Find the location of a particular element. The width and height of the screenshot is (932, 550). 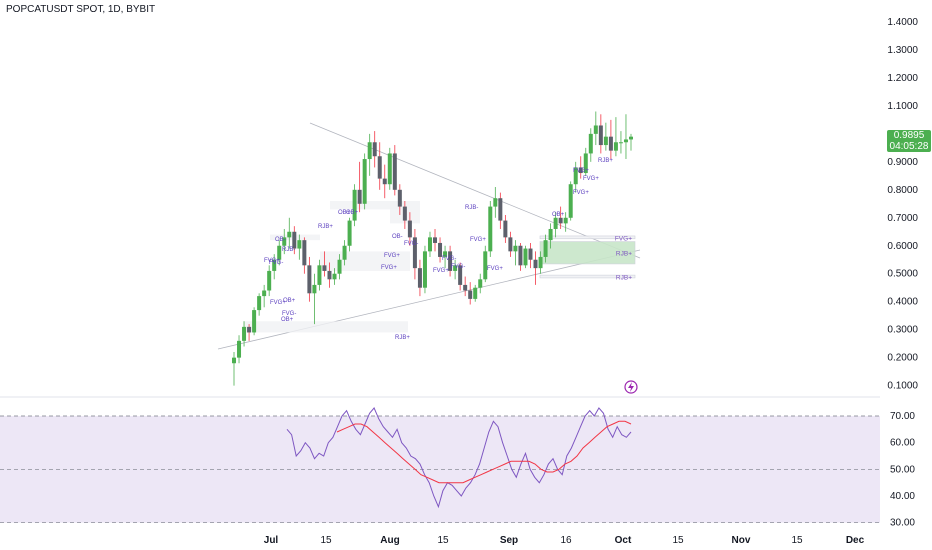

chart-title: POPCATUSDT SPOT, 1D, BYBIT is located at coordinates (81, 9).